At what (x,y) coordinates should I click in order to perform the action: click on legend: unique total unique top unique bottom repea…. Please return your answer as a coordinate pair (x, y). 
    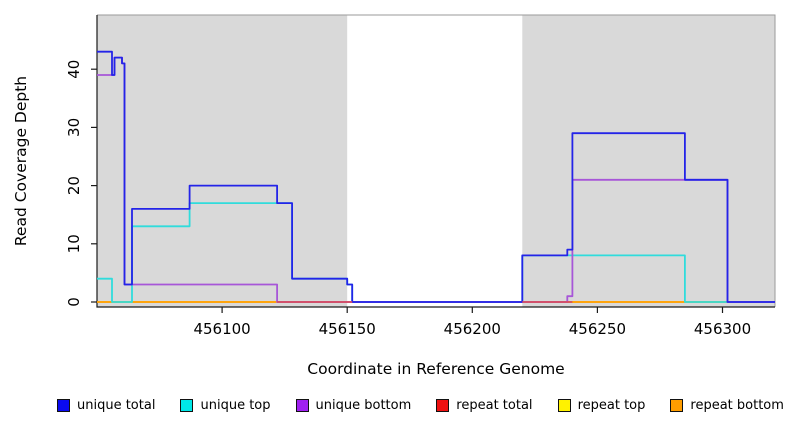
    Looking at the image, I should click on (396, 405).